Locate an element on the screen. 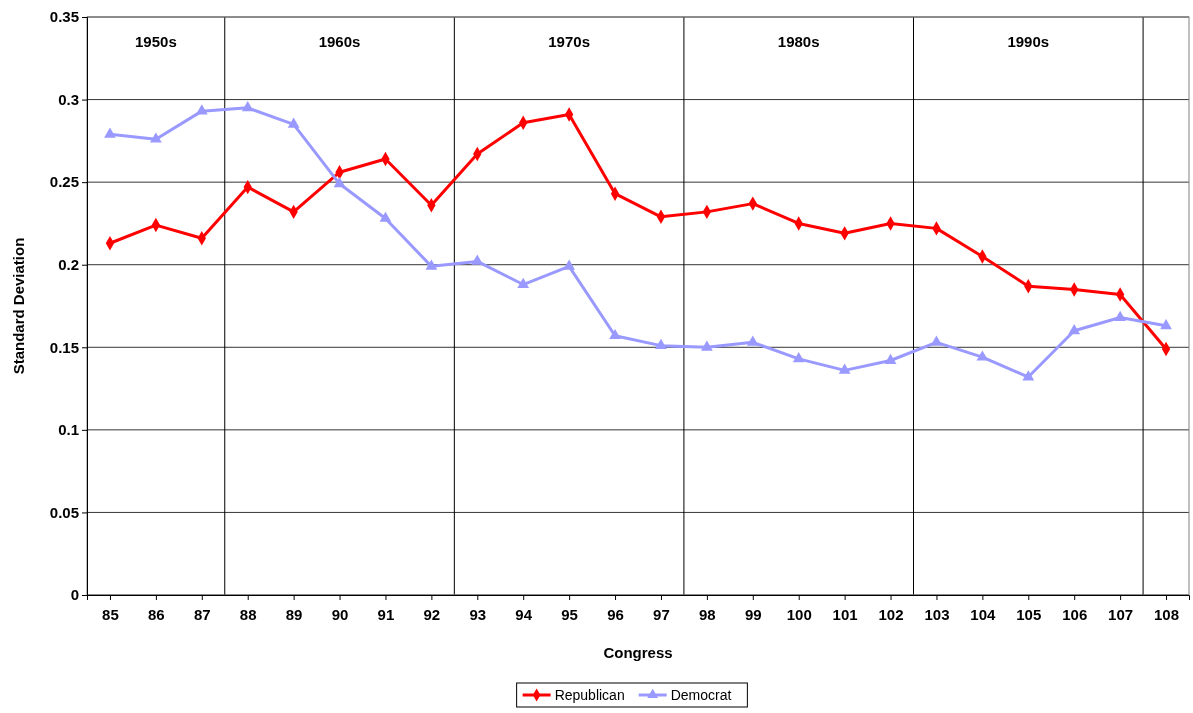  x-tick-label: 89 is located at coordinates (294, 614).